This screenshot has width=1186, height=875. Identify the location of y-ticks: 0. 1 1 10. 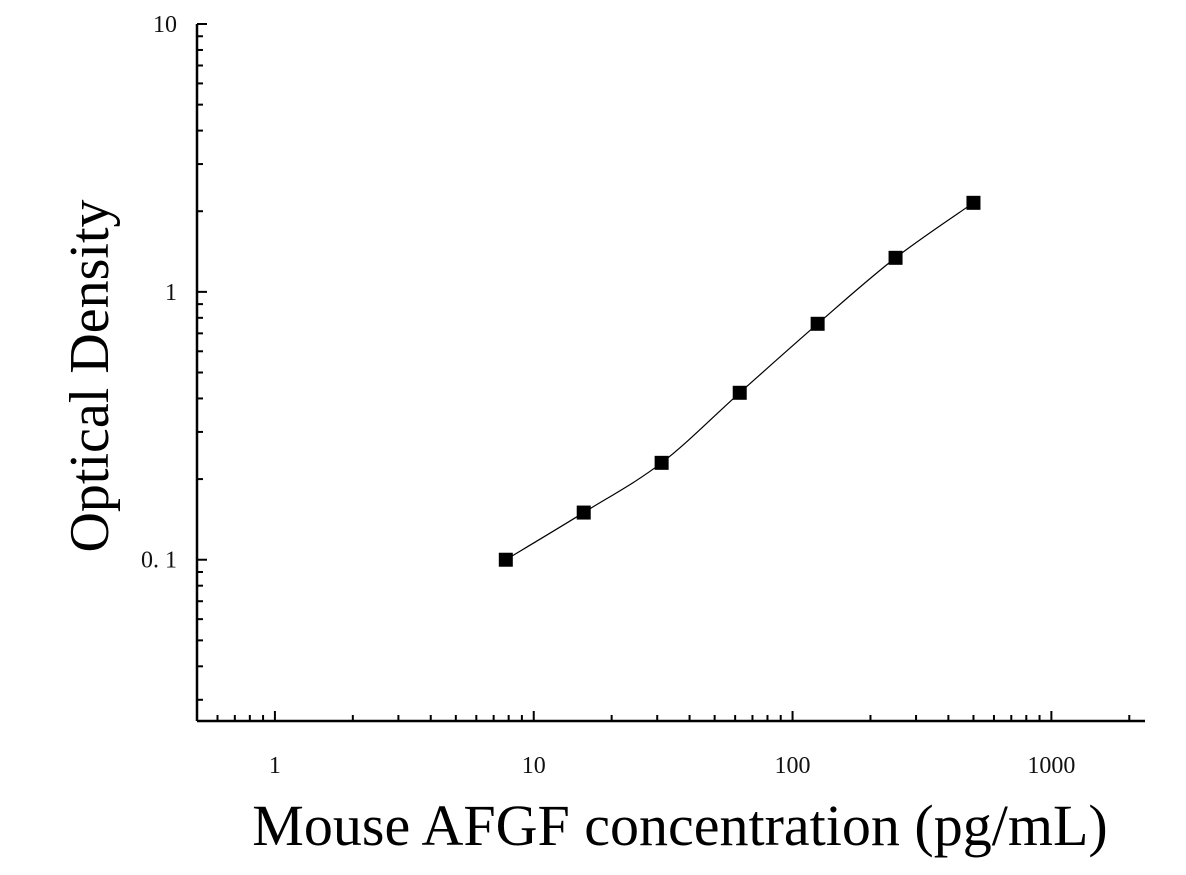
(174, 356).